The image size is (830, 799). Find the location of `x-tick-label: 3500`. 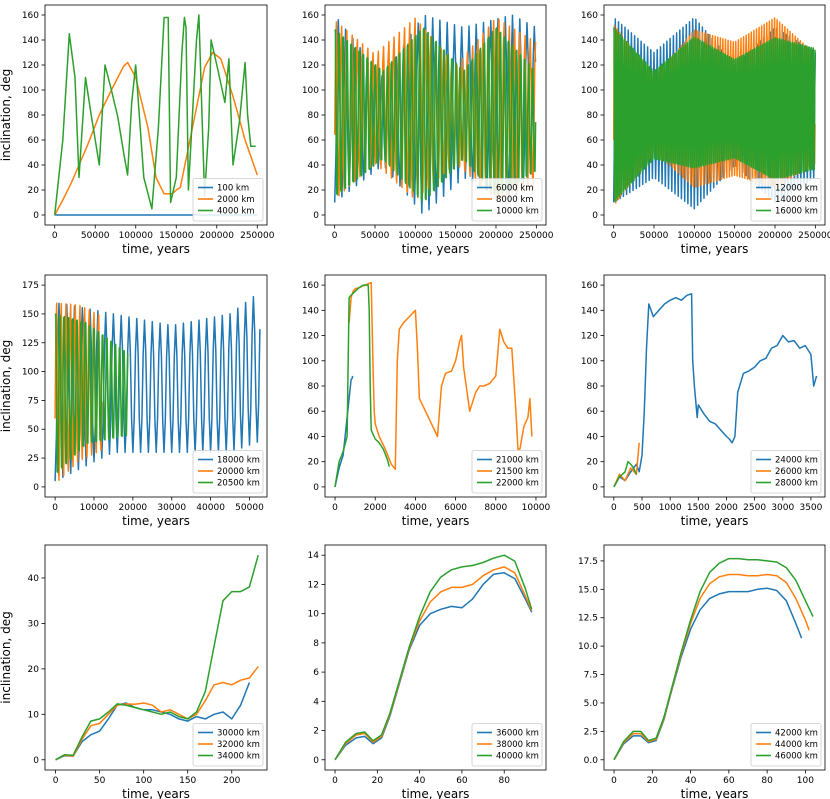

x-tick-label: 3500 is located at coordinates (810, 508).